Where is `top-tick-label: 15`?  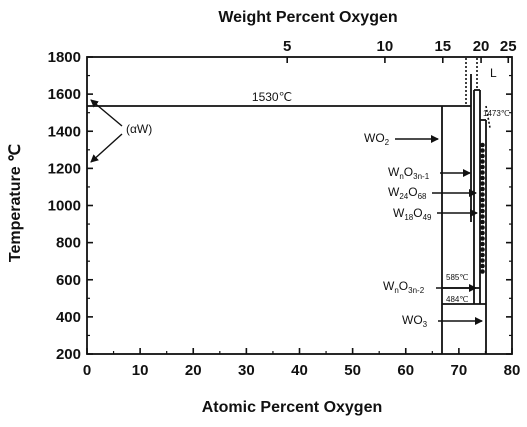
top-tick-label: 15 is located at coordinates (442, 46).